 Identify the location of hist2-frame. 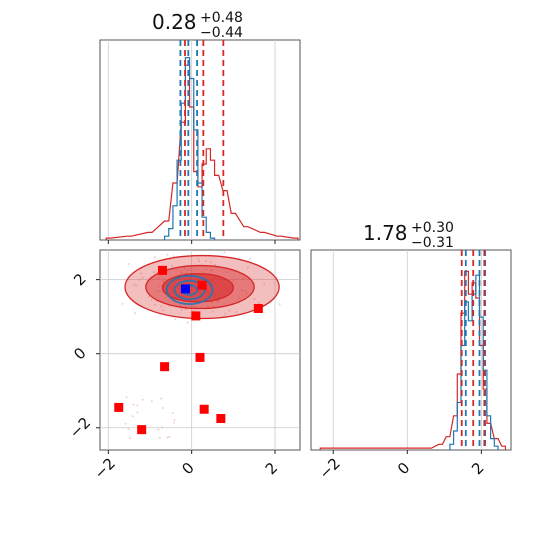
(411, 350).